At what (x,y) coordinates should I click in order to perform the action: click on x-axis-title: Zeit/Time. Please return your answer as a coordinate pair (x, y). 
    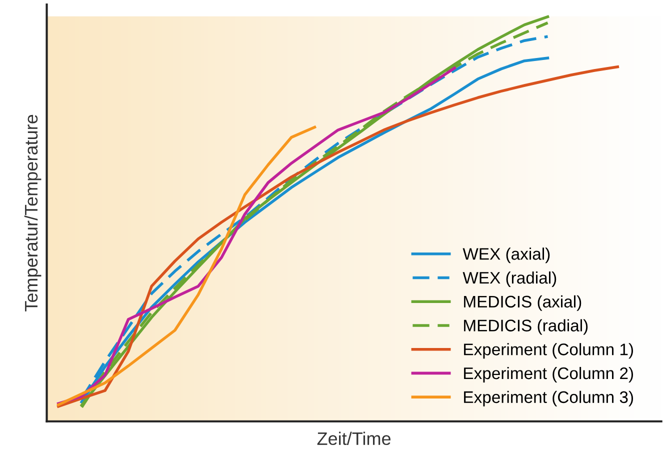
    Looking at the image, I should click on (354, 439).